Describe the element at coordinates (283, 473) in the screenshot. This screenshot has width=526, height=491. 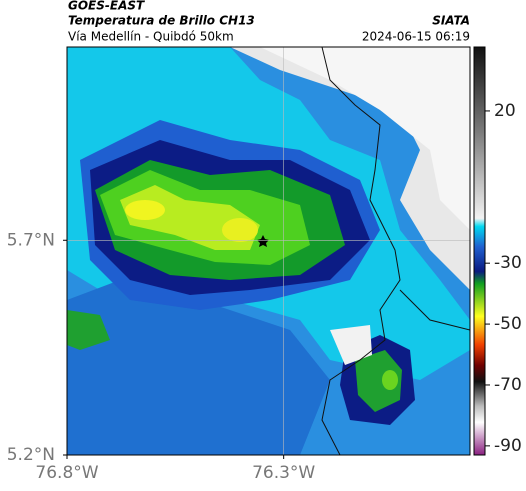
I see `x-tick-label: 76.3°W` at that location.